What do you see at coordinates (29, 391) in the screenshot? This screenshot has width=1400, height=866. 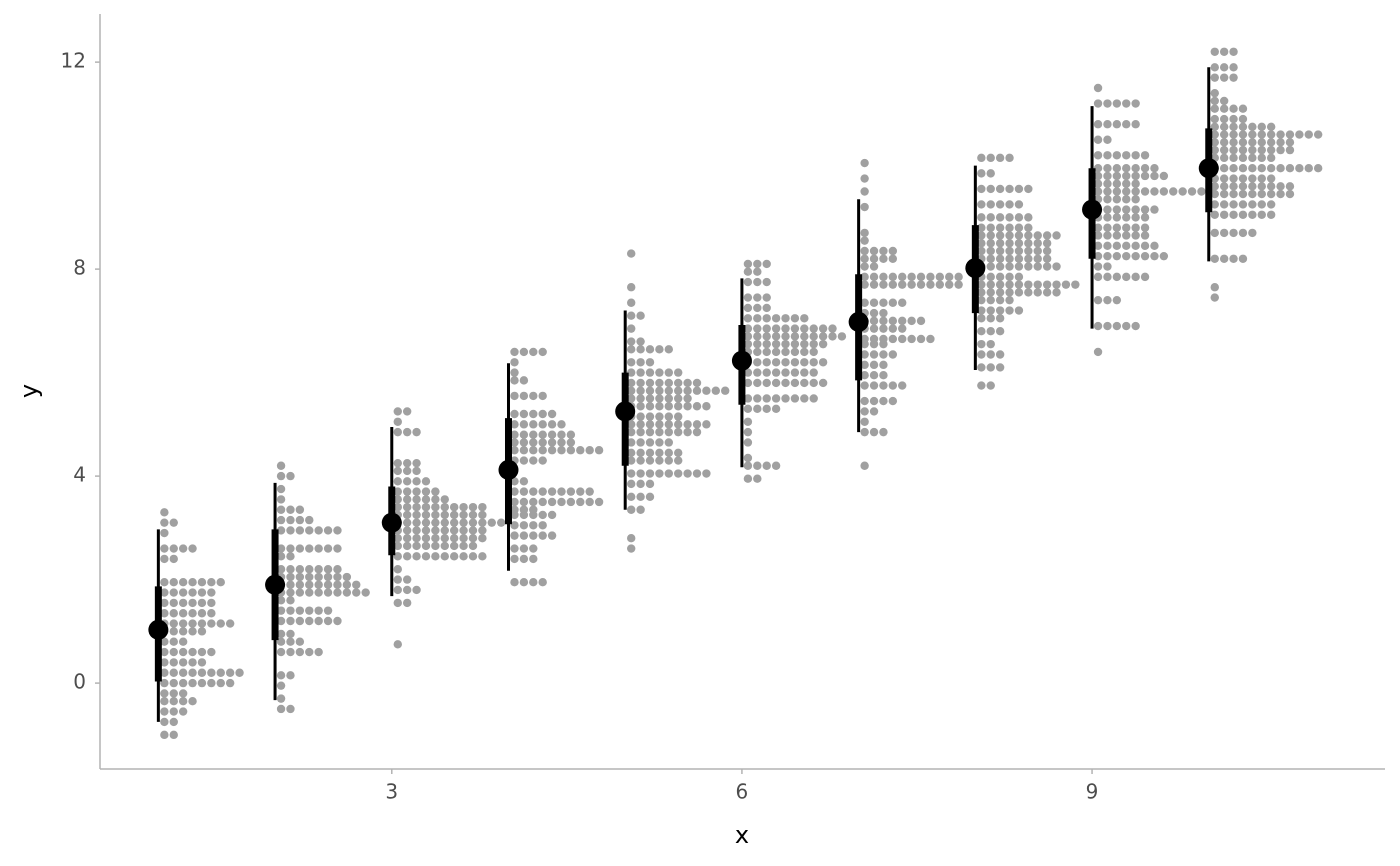 I see `y-axis-title: y` at bounding box center [29, 391].